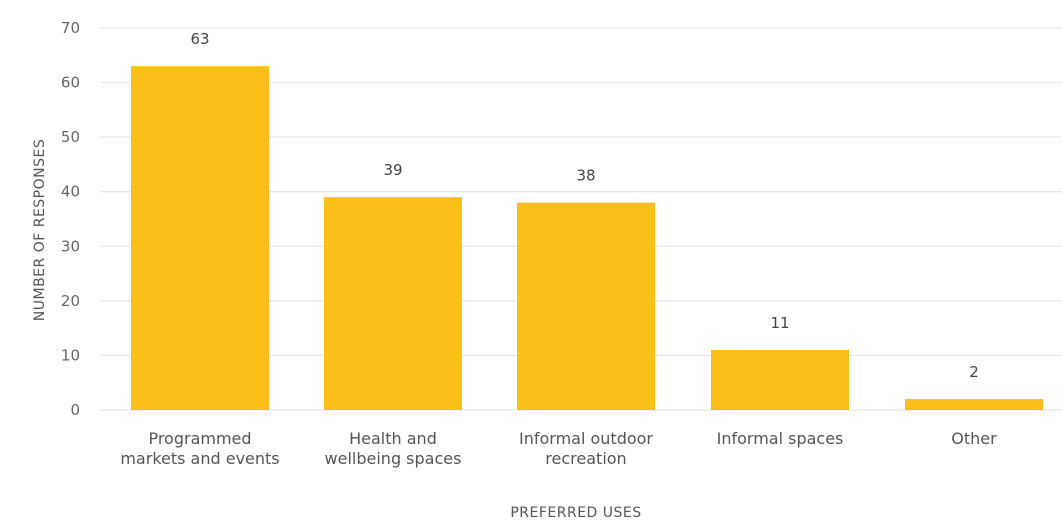 The height and width of the screenshot is (525, 1062). What do you see at coordinates (779, 323) in the screenshot?
I see `data-label: 11` at bounding box center [779, 323].